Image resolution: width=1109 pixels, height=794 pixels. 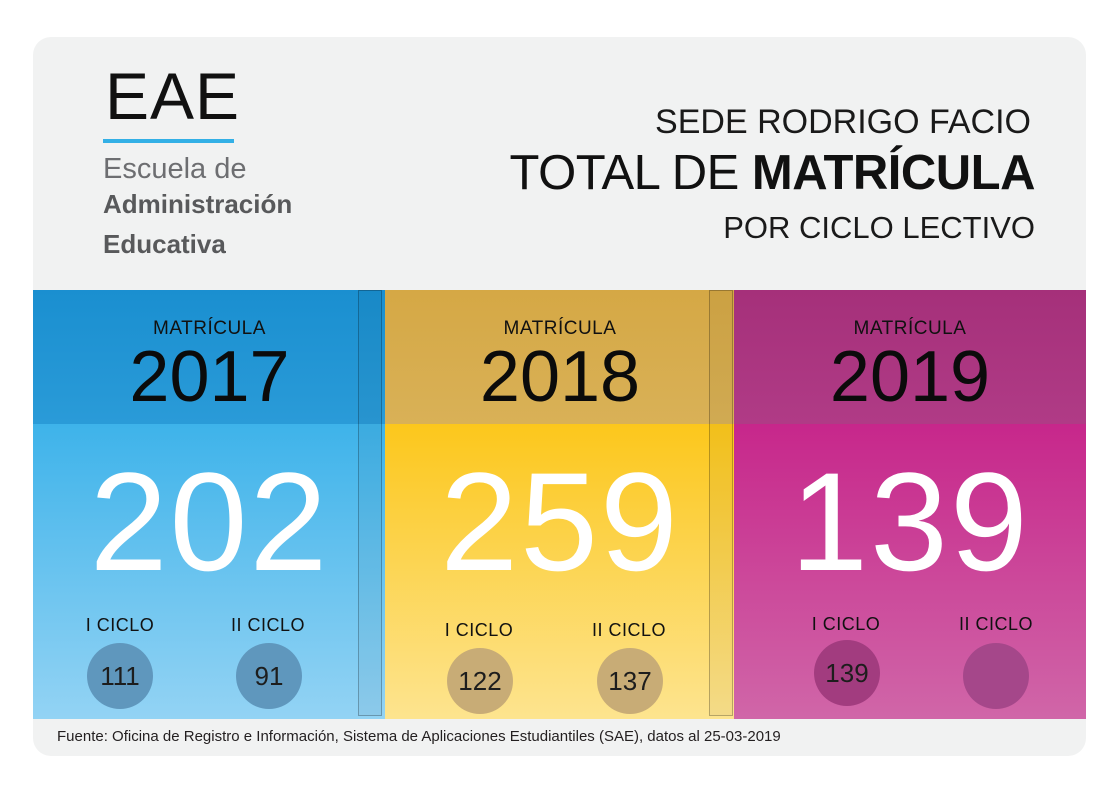 I want to click on logo-line-2: Administración, so click(x=198, y=204).